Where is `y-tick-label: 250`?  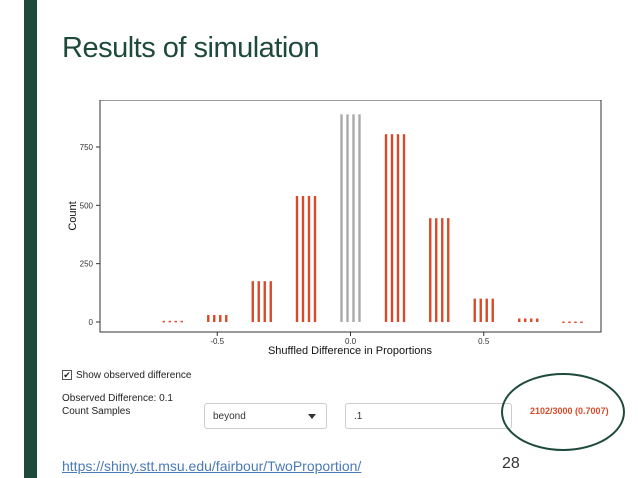 y-tick-label: 250 is located at coordinates (87, 264).